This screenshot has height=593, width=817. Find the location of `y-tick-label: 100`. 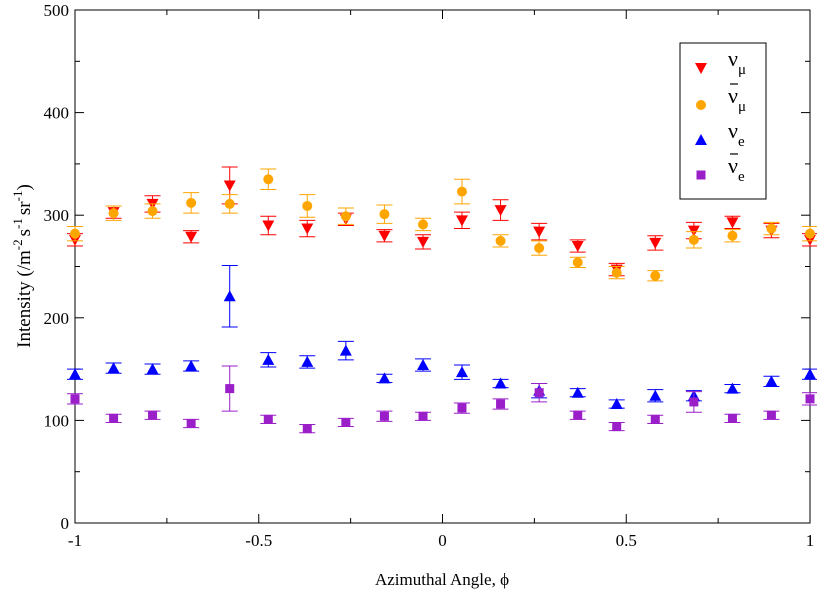

y-tick-label: 100 is located at coordinates (57, 420).